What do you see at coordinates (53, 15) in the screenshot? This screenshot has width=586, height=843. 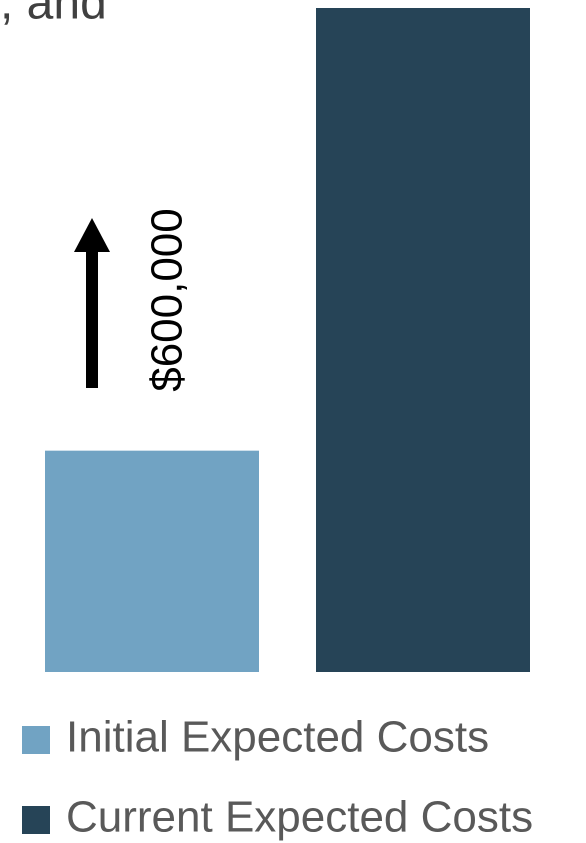 I see `text-fragment: , and` at bounding box center [53, 15].